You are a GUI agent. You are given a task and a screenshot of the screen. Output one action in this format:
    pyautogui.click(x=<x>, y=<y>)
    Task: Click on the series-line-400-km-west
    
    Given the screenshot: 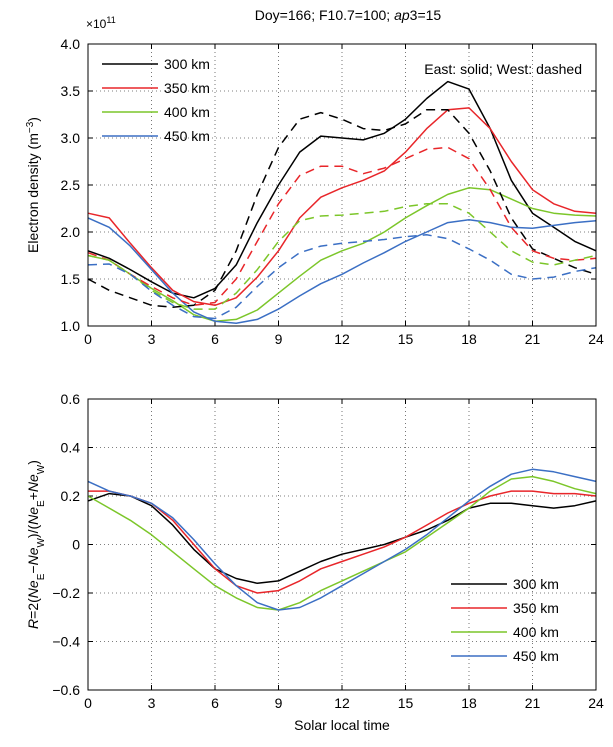 What is the action you would take?
    pyautogui.click(x=342, y=256)
    